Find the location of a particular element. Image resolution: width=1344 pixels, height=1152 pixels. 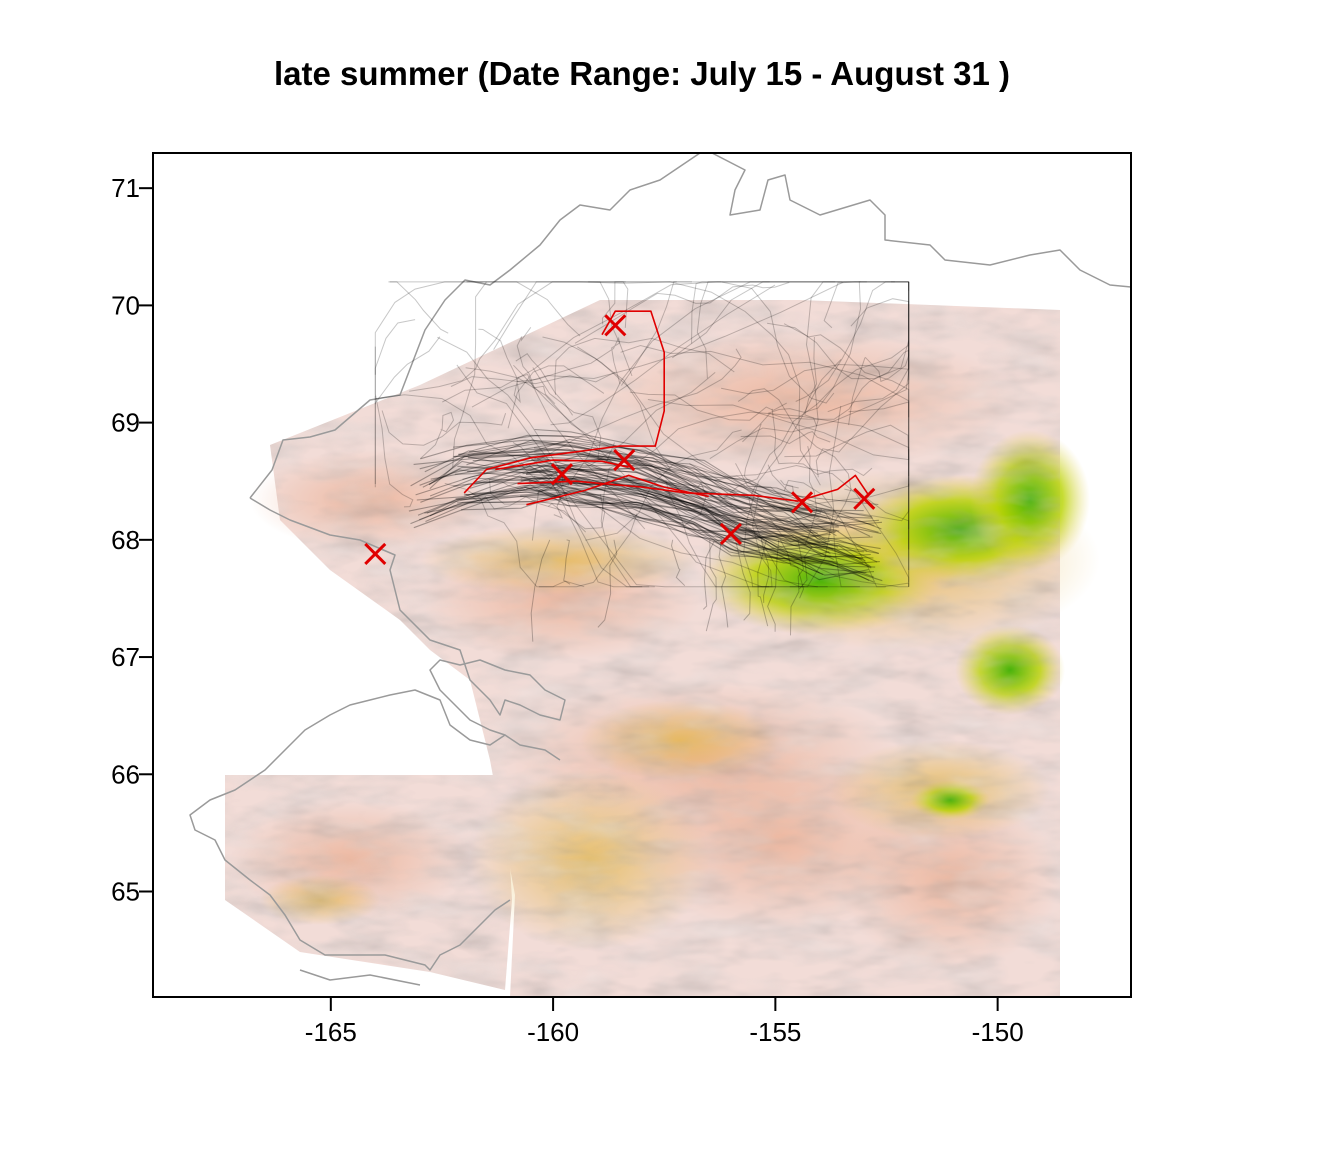

y-tick-label: 70 is located at coordinates (125, 305).